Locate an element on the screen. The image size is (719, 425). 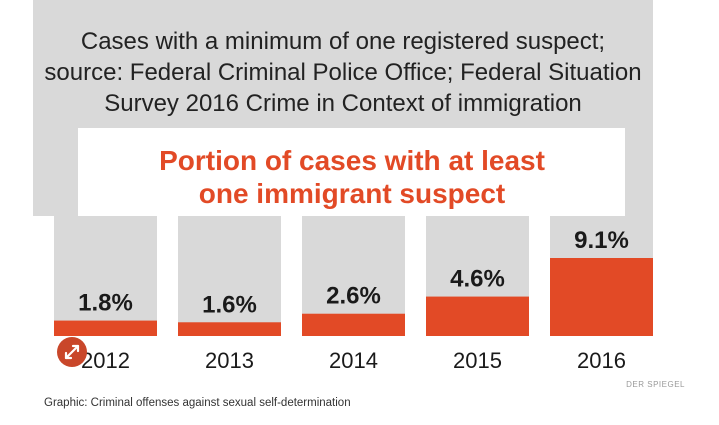
credit: DER SPIEGEL is located at coordinates (655, 384).